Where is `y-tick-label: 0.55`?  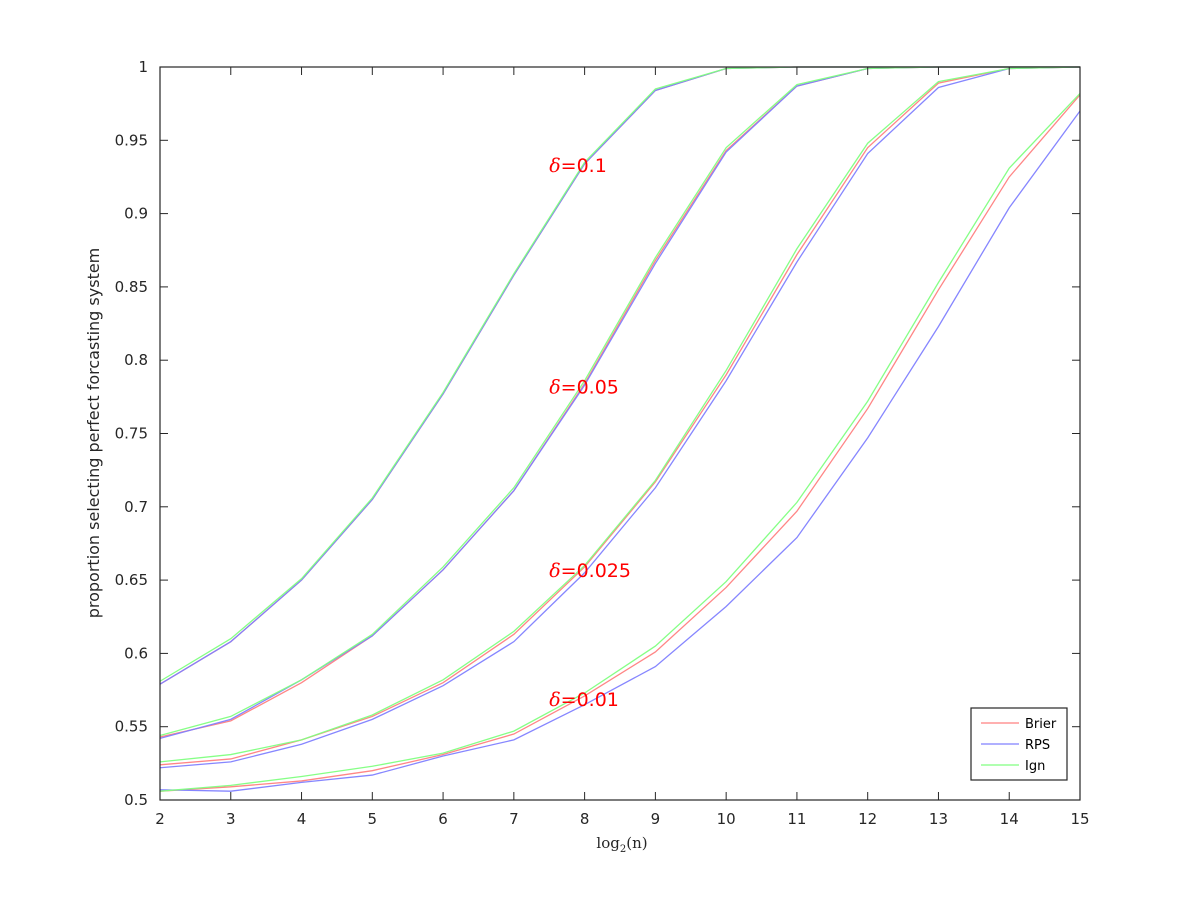
y-tick-label: 0.55 is located at coordinates (131, 727).